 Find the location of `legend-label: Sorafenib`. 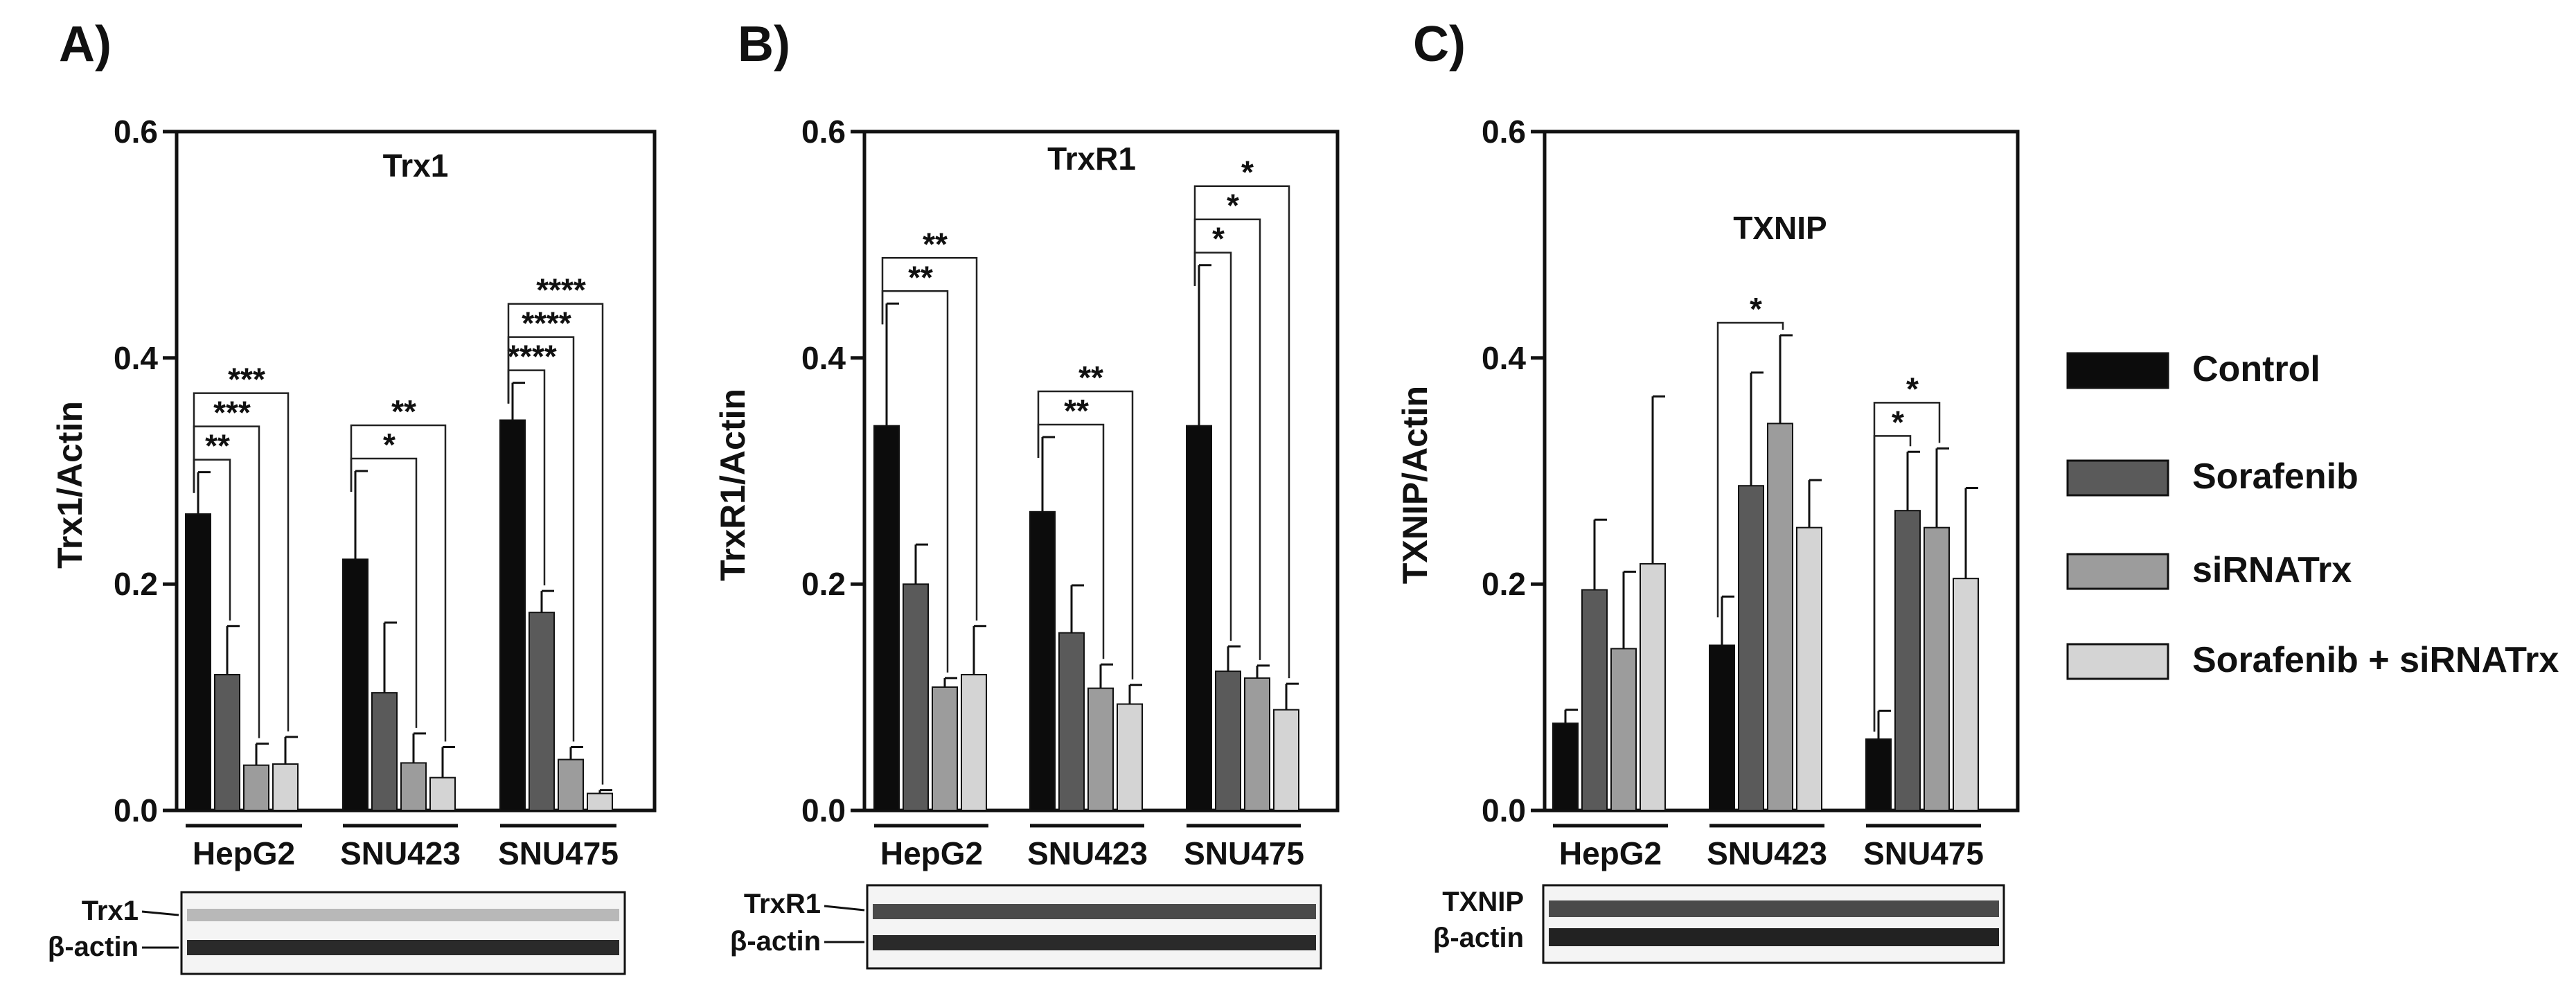

legend-label: Sorafenib is located at coordinates (2275, 476).